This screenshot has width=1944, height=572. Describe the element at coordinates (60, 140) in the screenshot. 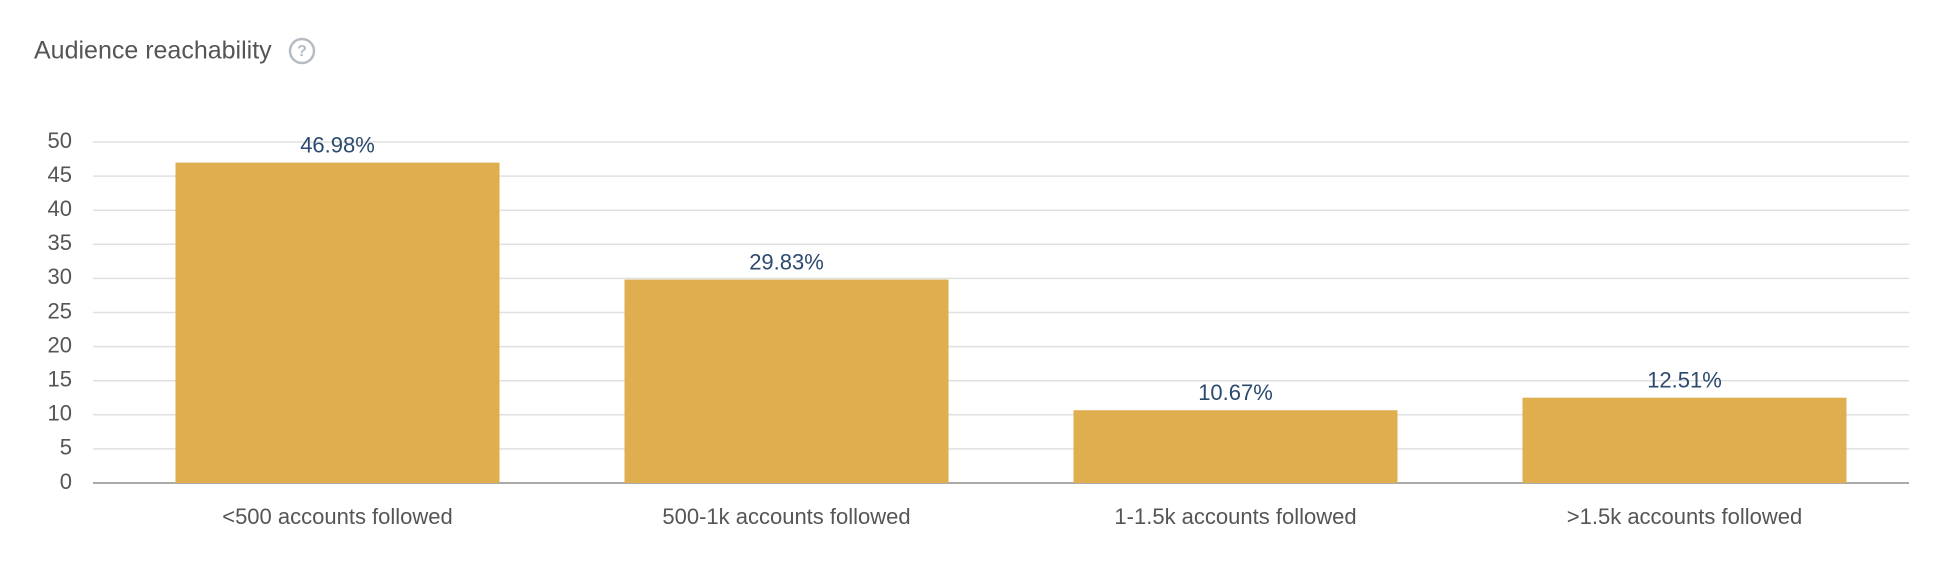

I see `y-tick-label: 50` at that location.